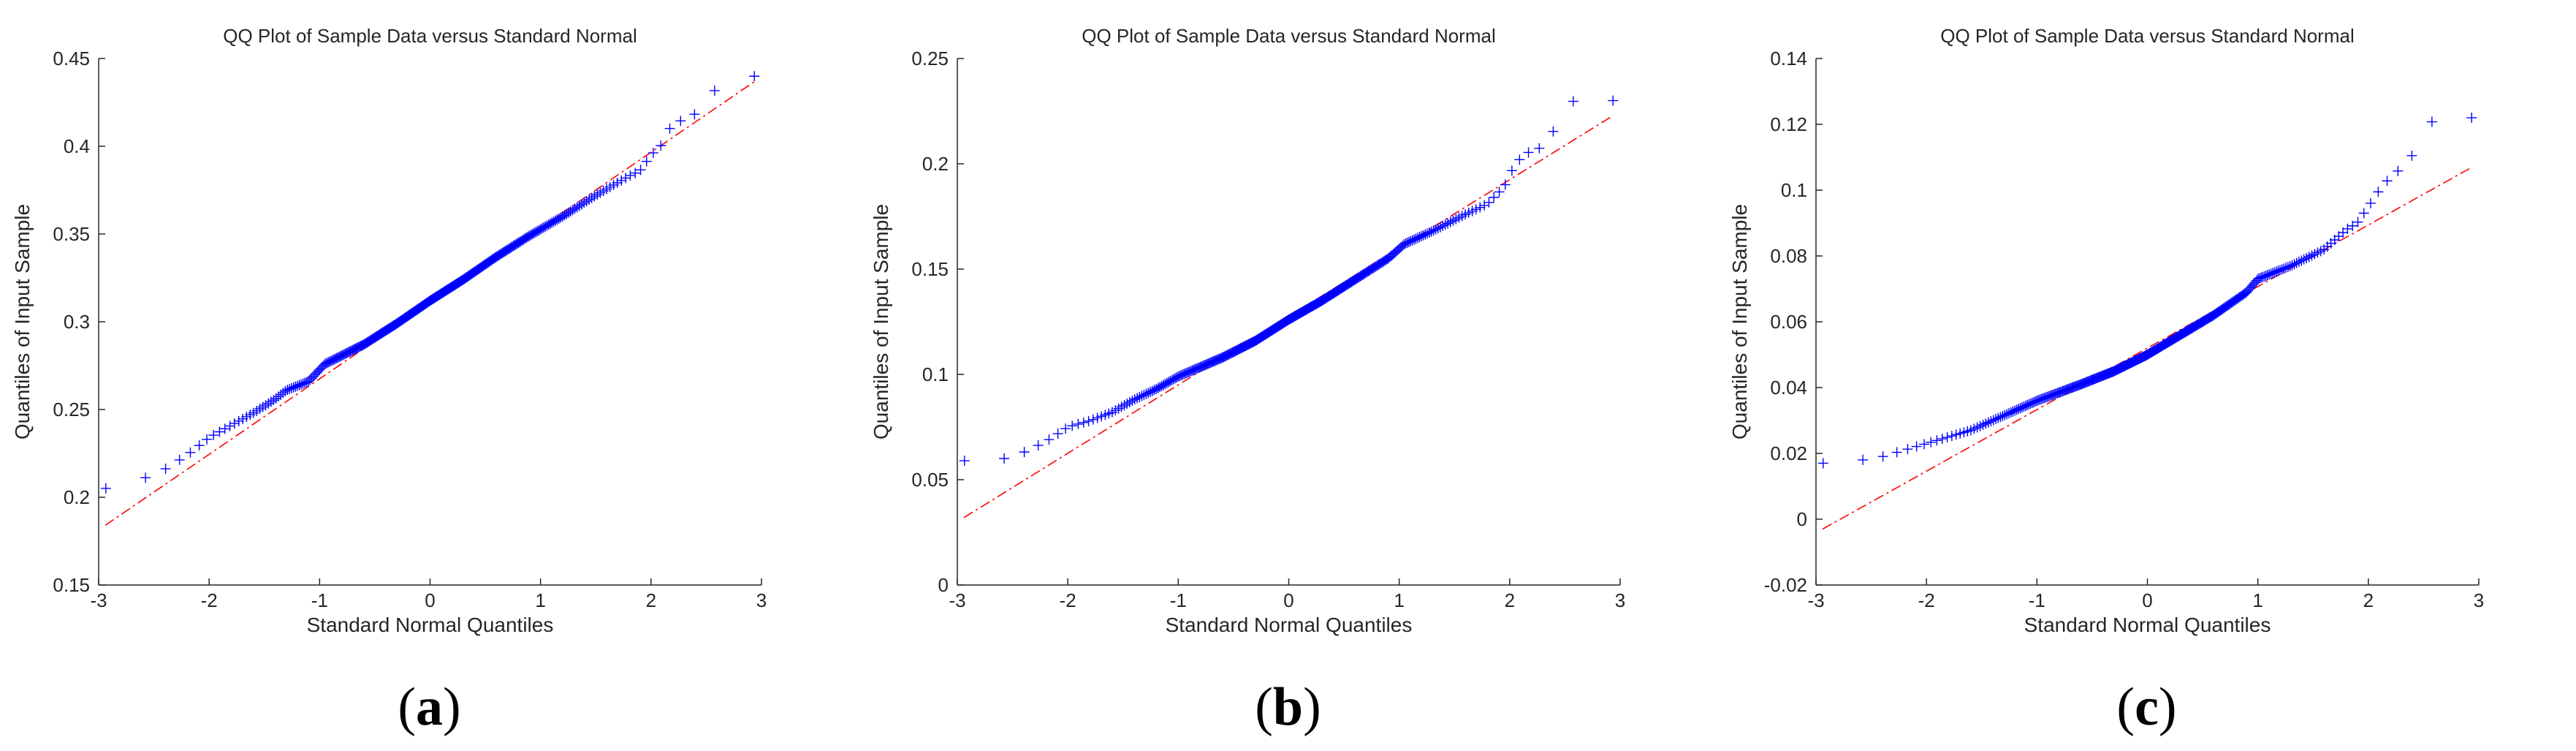 This screenshot has width=2576, height=751. I want to click on y-tick-label: 0.2, so click(935, 164).